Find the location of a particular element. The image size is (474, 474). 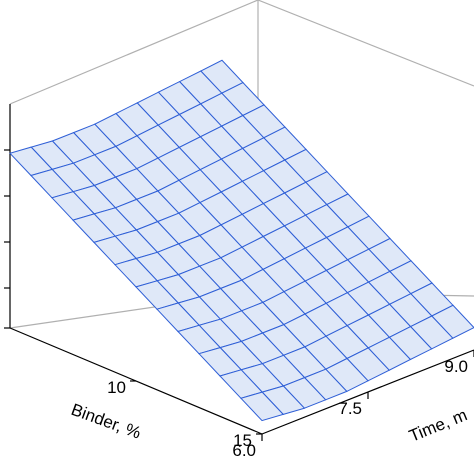

box-edge-top-right is located at coordinates (365, 43).